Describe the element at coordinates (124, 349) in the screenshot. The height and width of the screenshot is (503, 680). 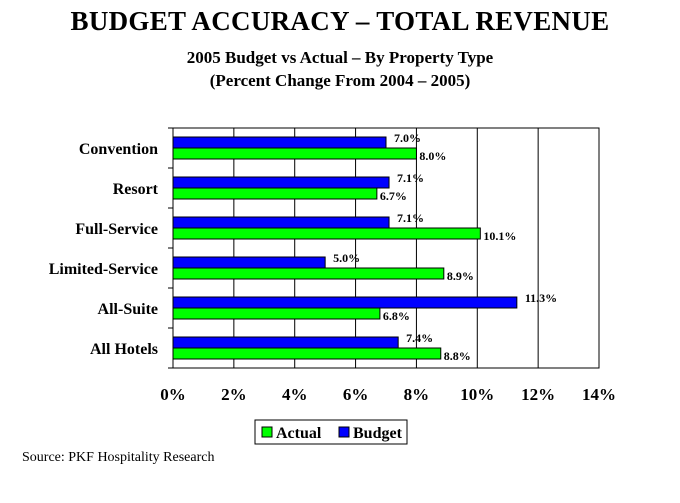
I see `category-label: All Hotels` at that location.